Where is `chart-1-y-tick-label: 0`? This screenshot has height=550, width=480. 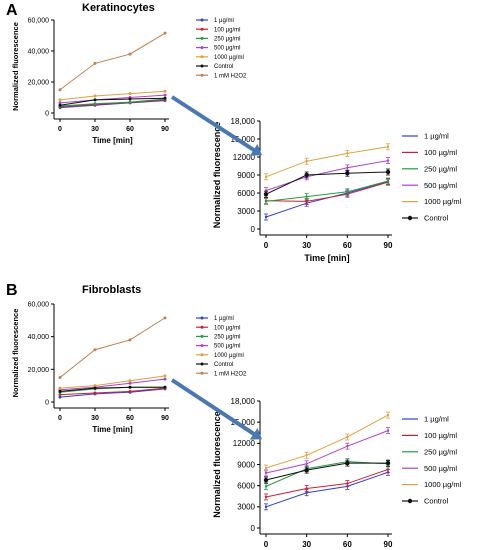 chart-1-y-tick-label: 0 is located at coordinates (47, 113).